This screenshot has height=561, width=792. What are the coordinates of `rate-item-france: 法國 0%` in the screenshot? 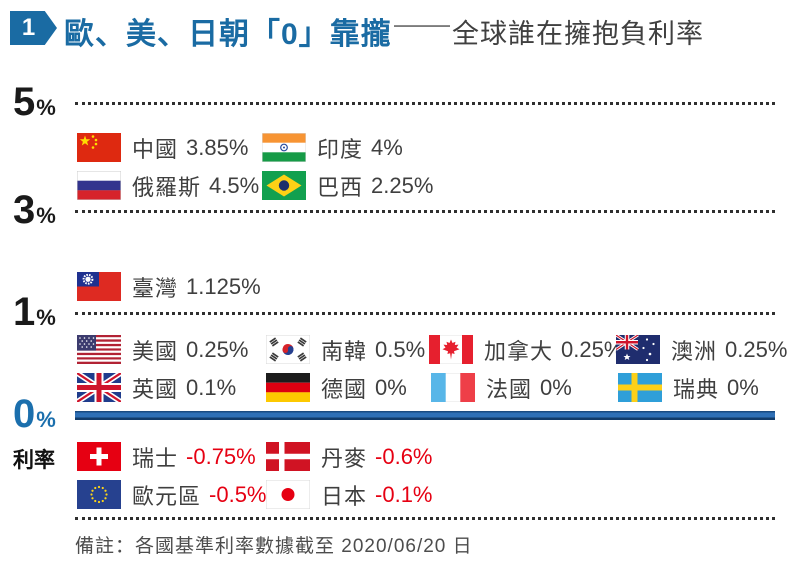 It's located at (501, 387).